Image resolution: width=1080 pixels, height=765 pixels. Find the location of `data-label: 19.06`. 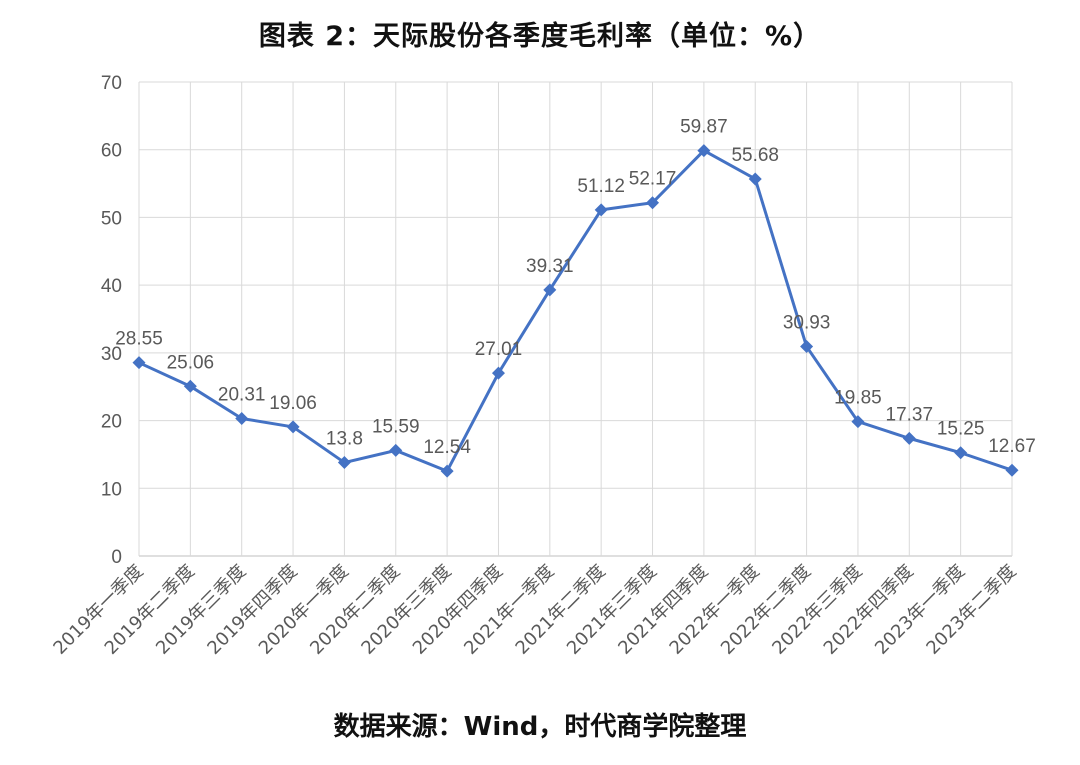

data-label: 19.06 is located at coordinates (293, 403).